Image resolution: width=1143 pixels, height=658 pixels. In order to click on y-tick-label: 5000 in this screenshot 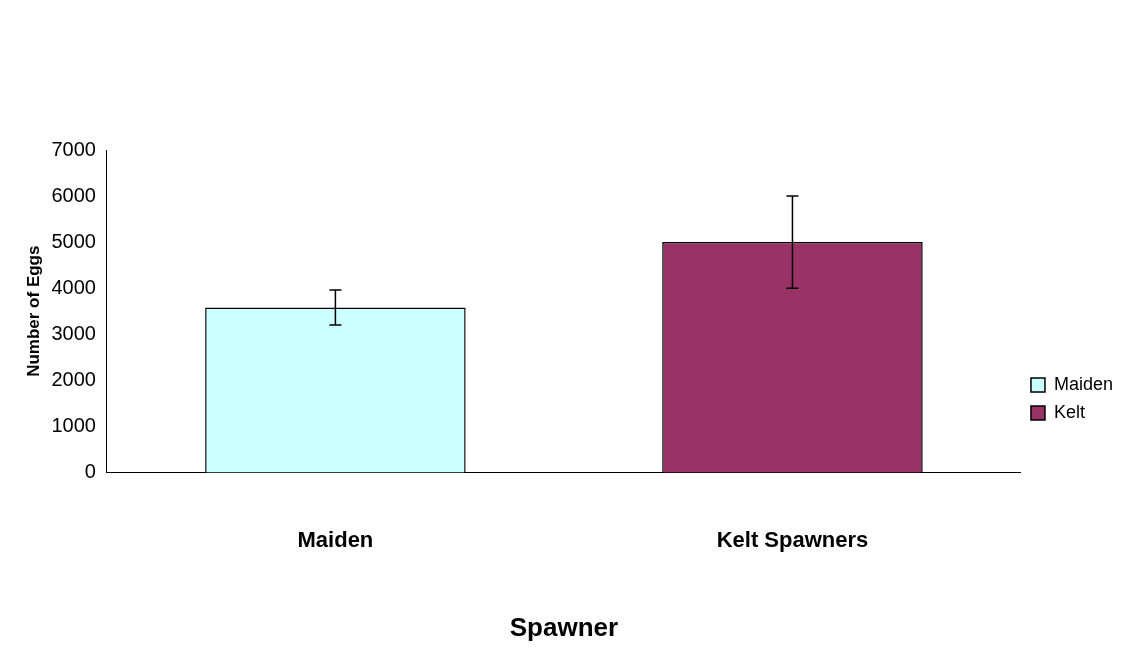, I will do `click(73, 240)`.